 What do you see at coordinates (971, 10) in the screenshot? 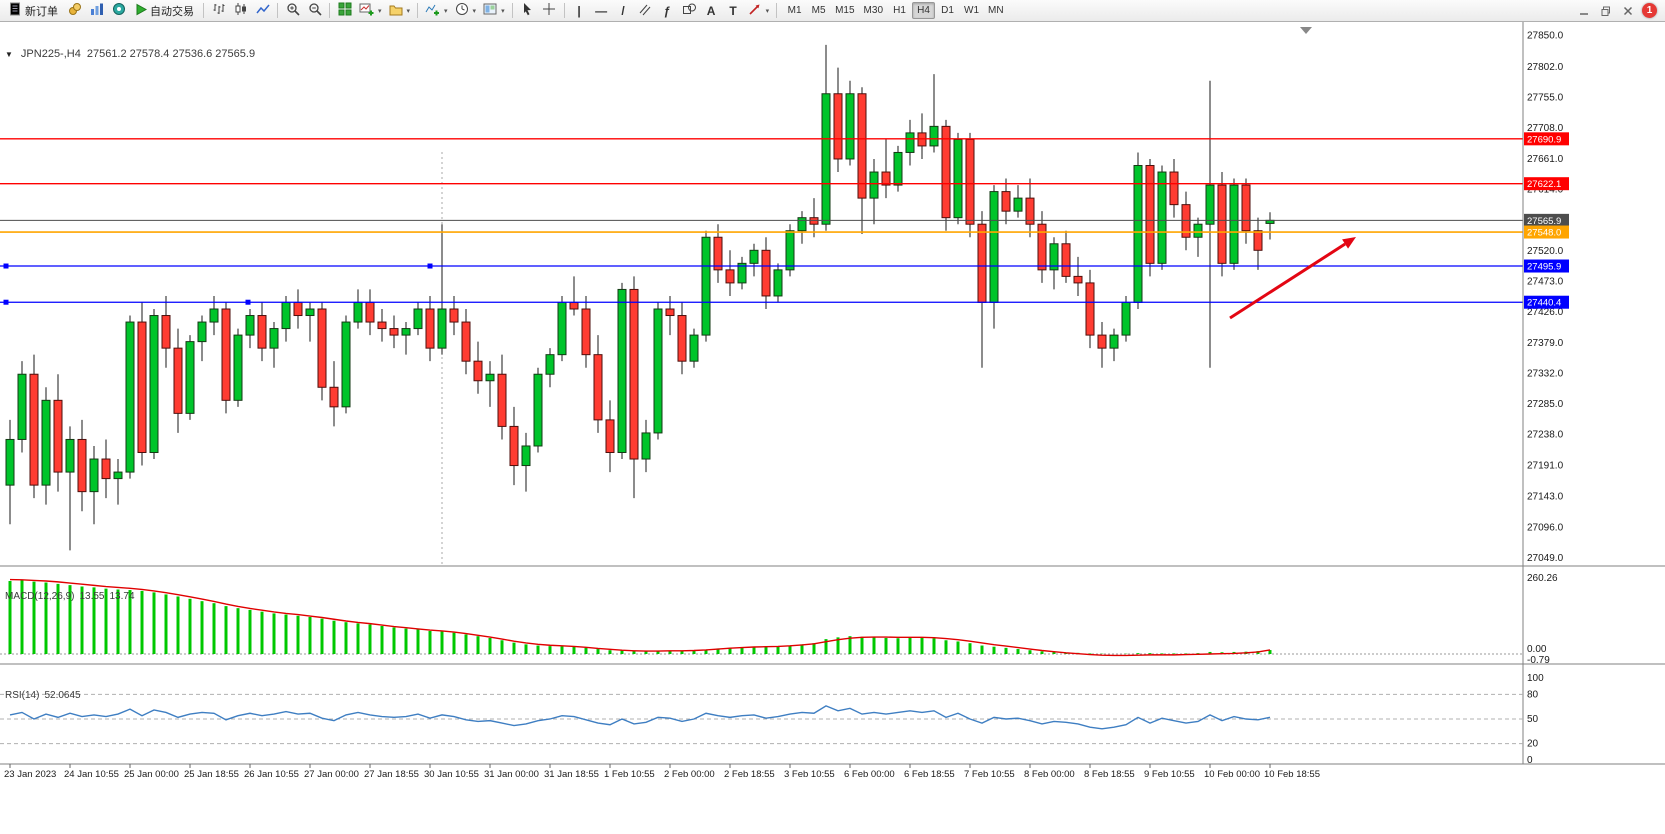
I see `timeframe-w1: W1` at bounding box center [971, 10].